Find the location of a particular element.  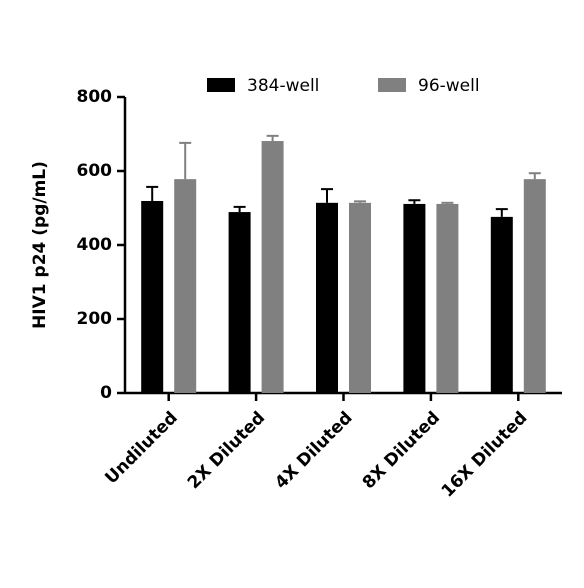

legend-label: 96-well is located at coordinates (449, 86).